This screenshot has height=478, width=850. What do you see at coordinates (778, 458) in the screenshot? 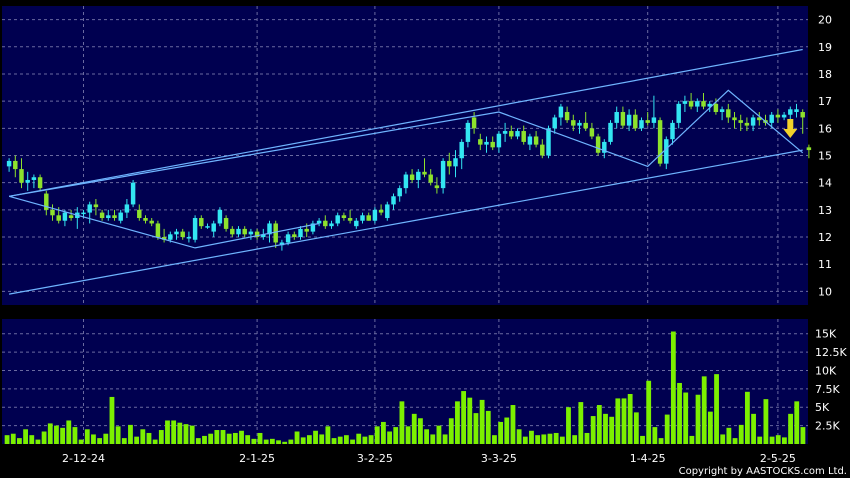
I see `date-tick-label: 2-5-25` at bounding box center [778, 458].